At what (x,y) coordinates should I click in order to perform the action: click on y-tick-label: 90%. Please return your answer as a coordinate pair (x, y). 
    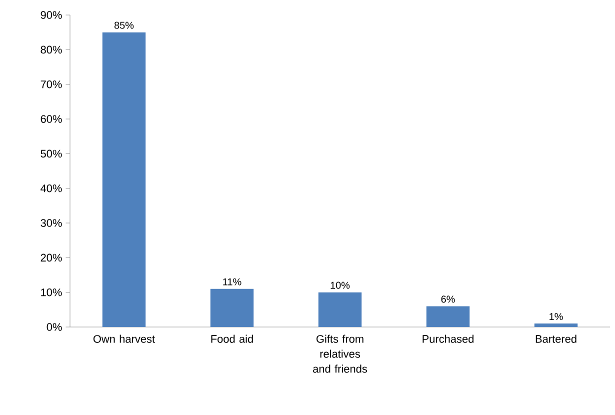
    Looking at the image, I should click on (51, 15).